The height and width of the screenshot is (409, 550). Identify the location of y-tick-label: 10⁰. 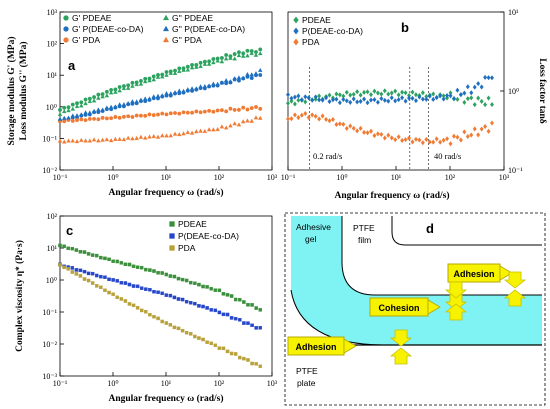
(513, 91).